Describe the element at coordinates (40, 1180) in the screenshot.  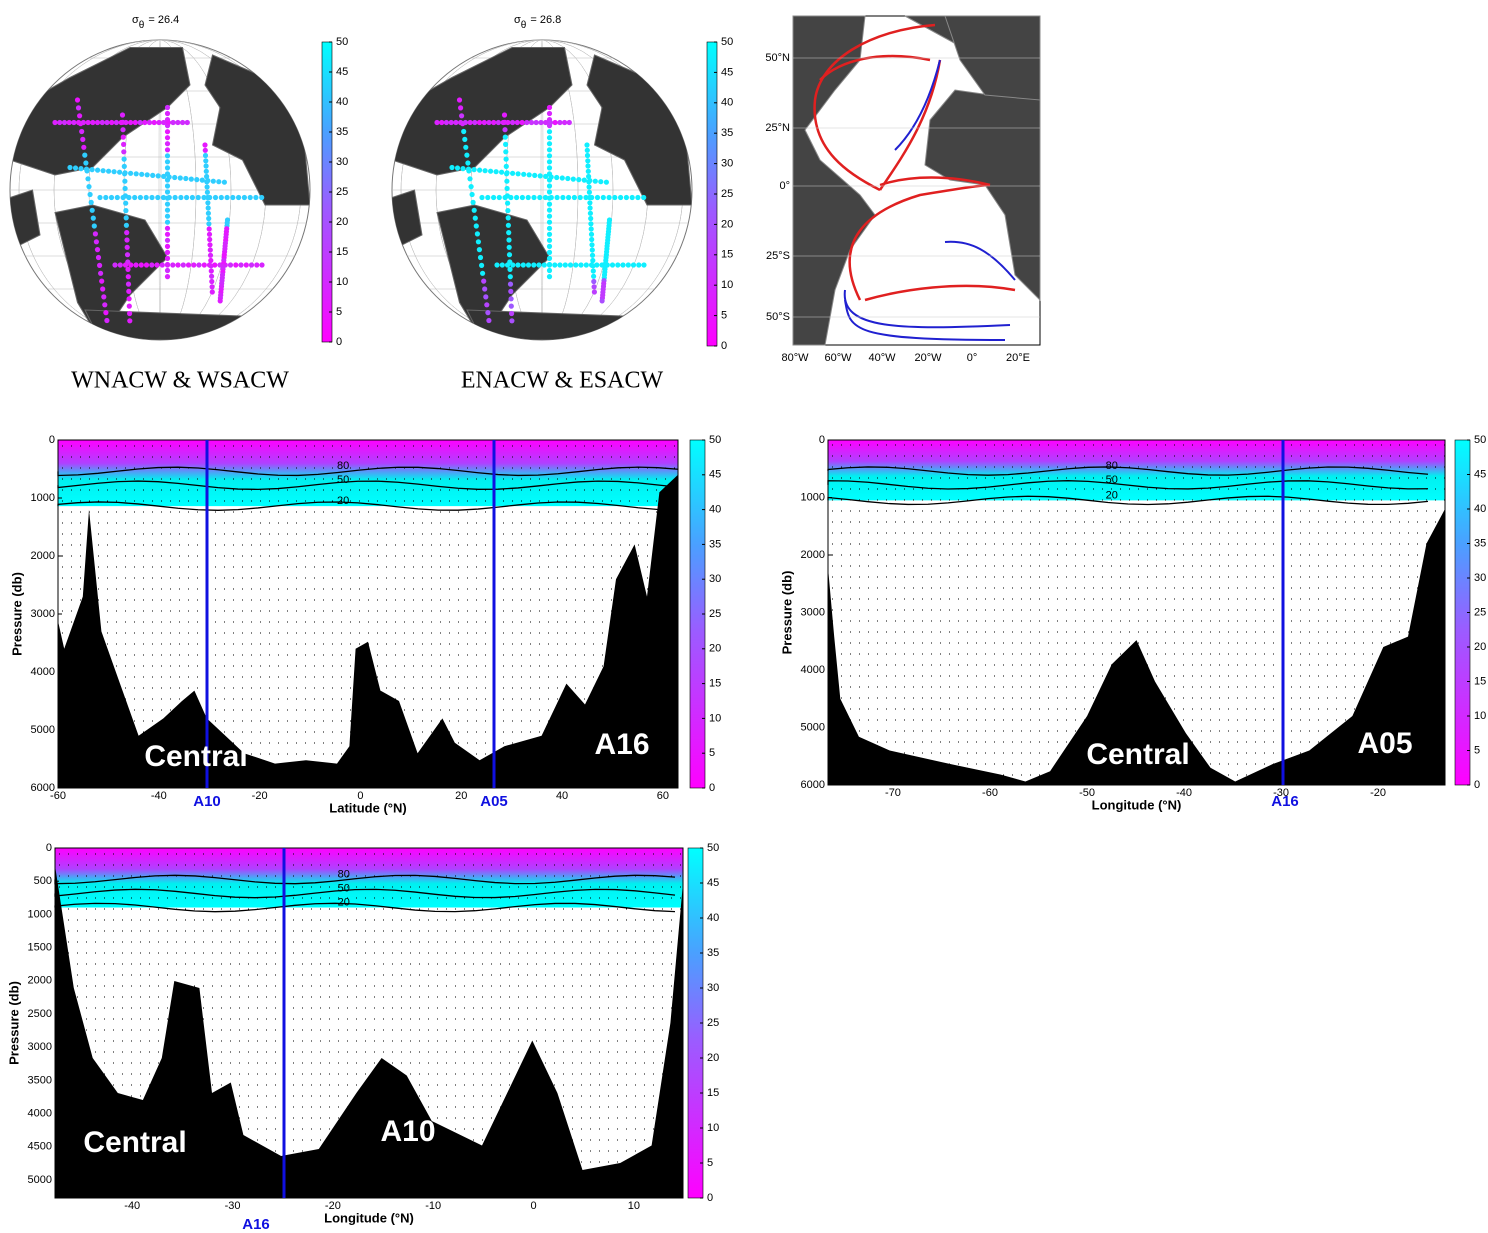
I see `y-tick-label: 5000` at that location.